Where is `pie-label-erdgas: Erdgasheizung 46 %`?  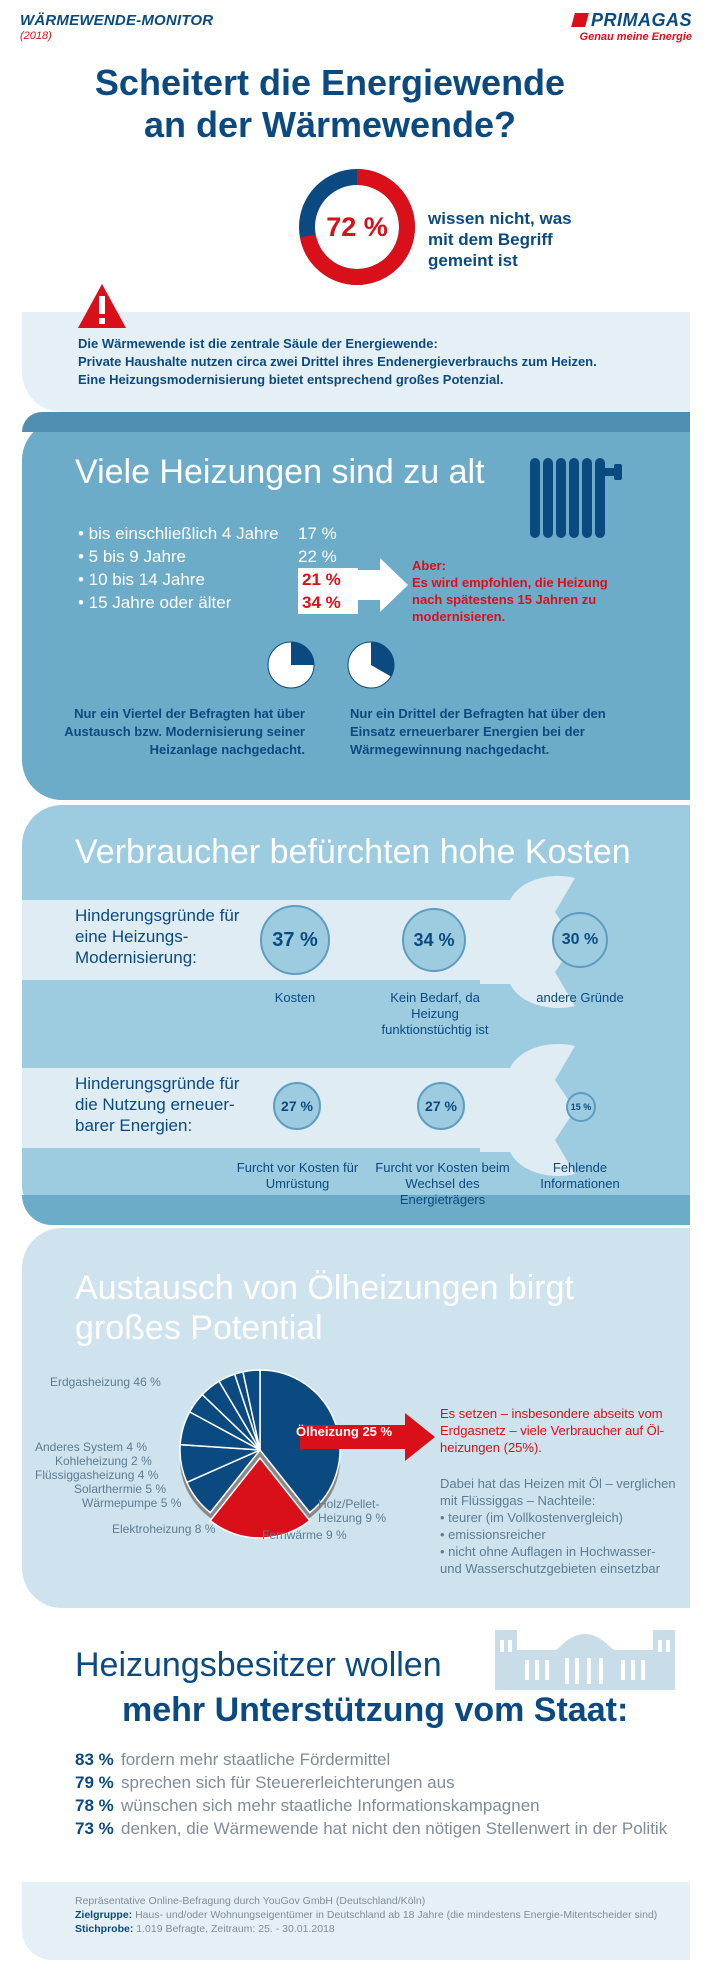 pie-label-erdgas: Erdgasheizung 46 % is located at coordinates (105, 1382).